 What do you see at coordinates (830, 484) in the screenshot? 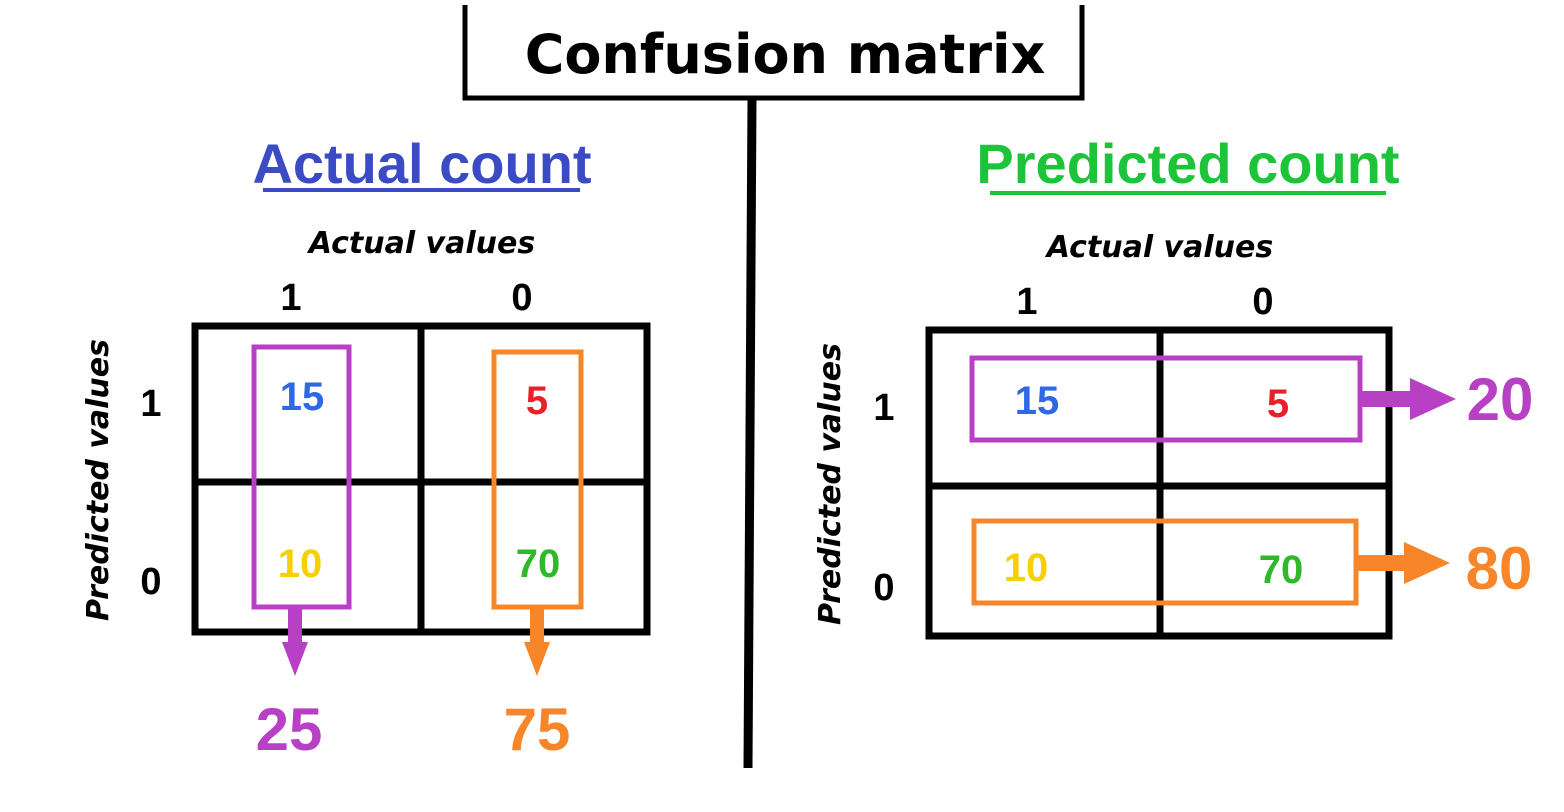
I see `right-row-axis-label: Predicted values` at bounding box center [830, 484].